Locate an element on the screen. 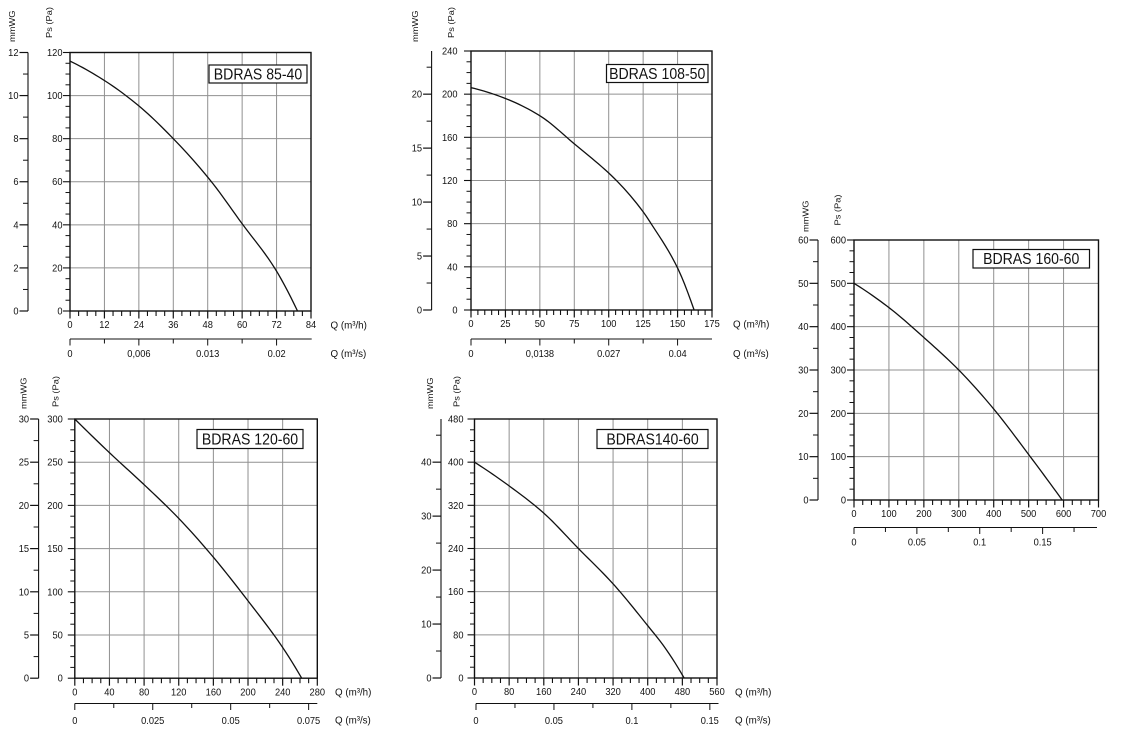 The width and height of the screenshot is (1124, 748). svg-text: 0.025 is located at coordinates (152, 721).